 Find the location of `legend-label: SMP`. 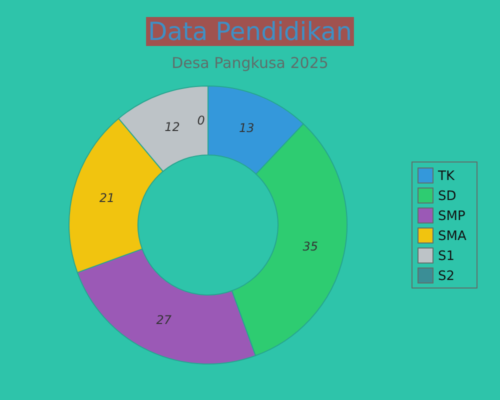

legend-label: SMP is located at coordinates (452, 216).